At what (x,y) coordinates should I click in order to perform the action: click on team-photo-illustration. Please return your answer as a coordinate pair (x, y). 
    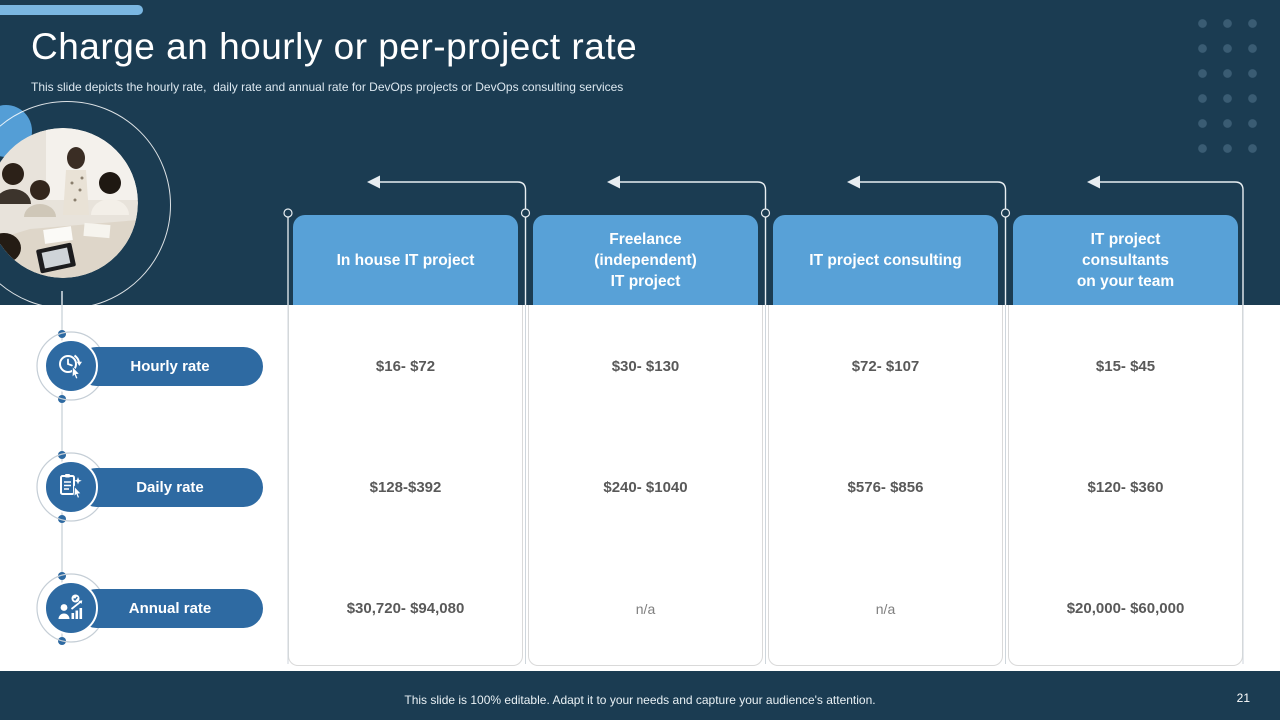
    Looking at the image, I should click on (69, 203).